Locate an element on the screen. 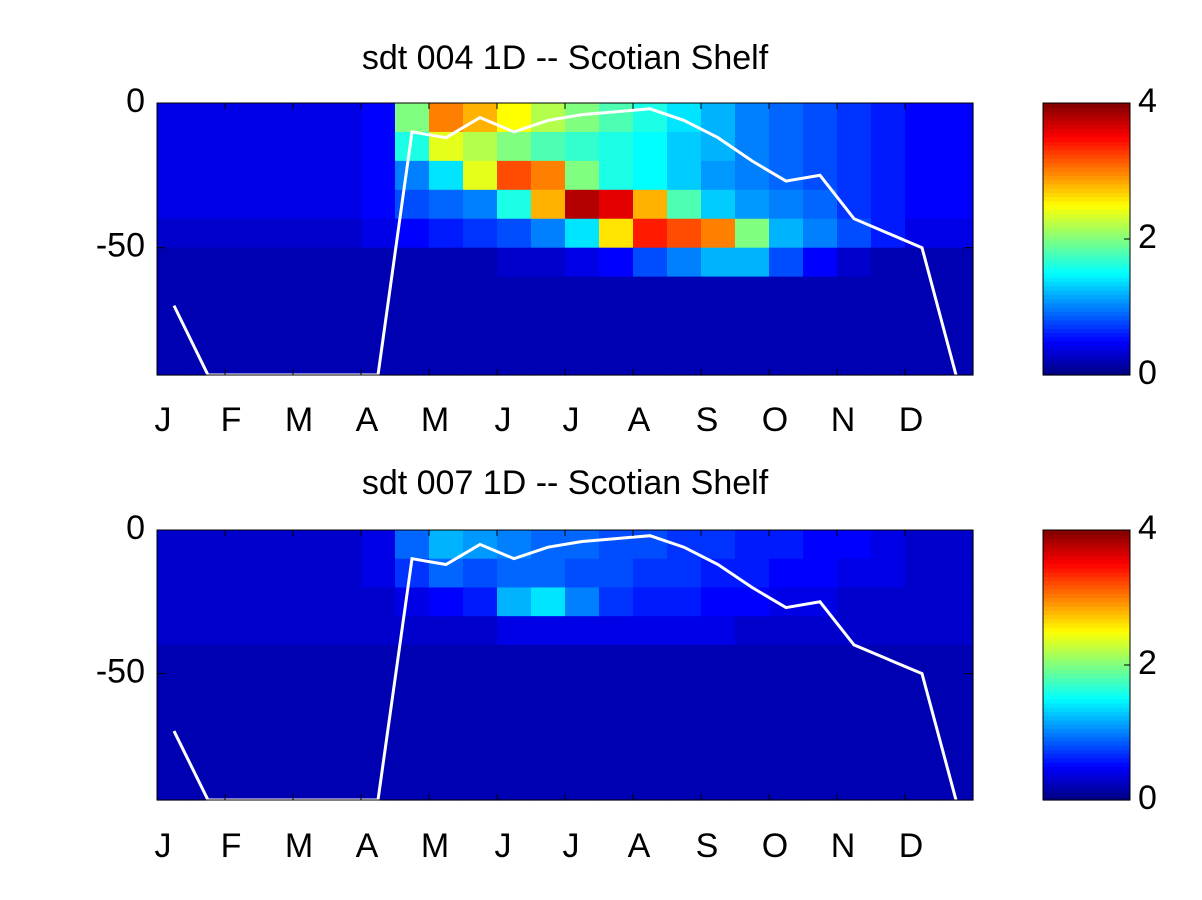 The height and width of the screenshot is (900, 1202). x-tick-label: J is located at coordinates (503, 420).